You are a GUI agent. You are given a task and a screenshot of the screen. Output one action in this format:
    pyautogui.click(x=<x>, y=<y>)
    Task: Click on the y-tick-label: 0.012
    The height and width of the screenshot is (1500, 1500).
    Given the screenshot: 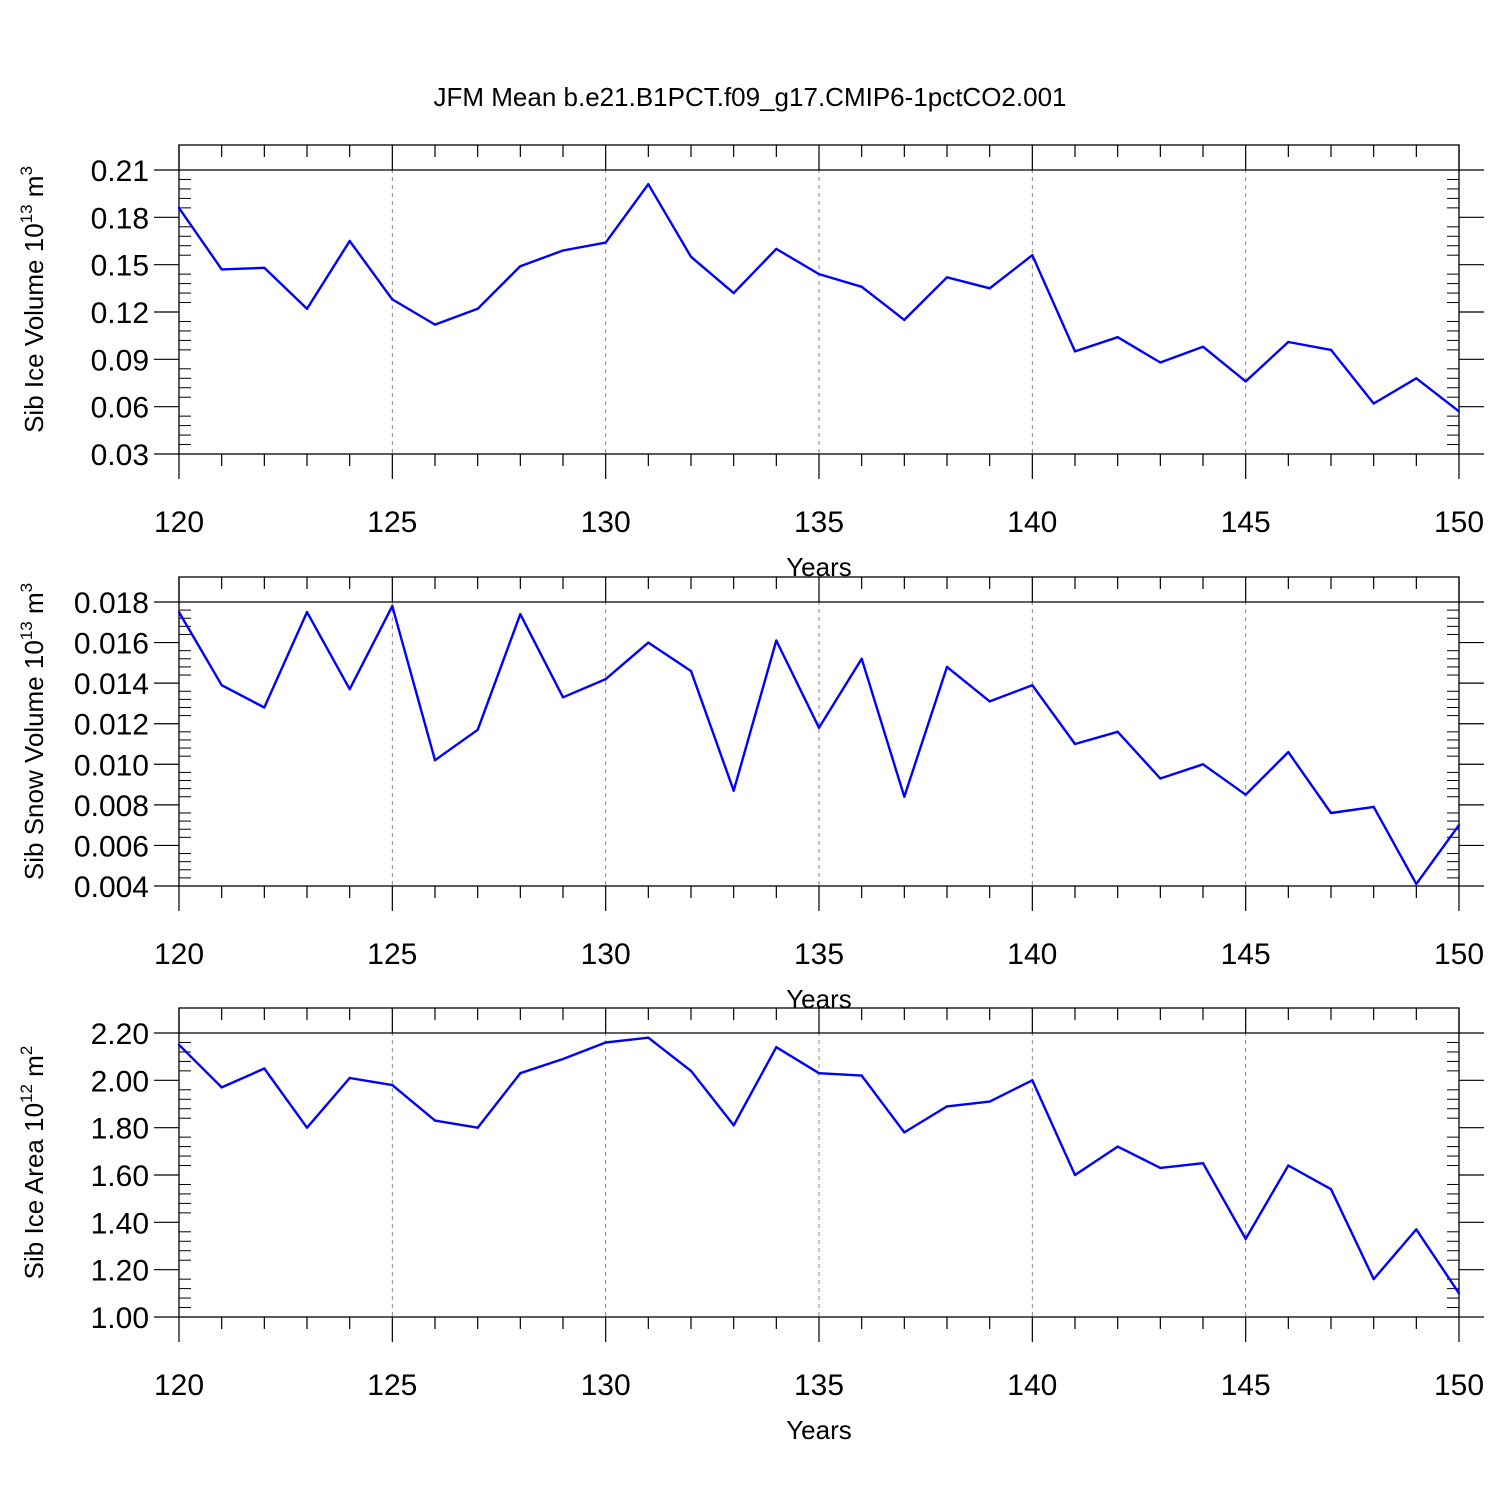 What is the action you would take?
    pyautogui.click(x=111, y=725)
    